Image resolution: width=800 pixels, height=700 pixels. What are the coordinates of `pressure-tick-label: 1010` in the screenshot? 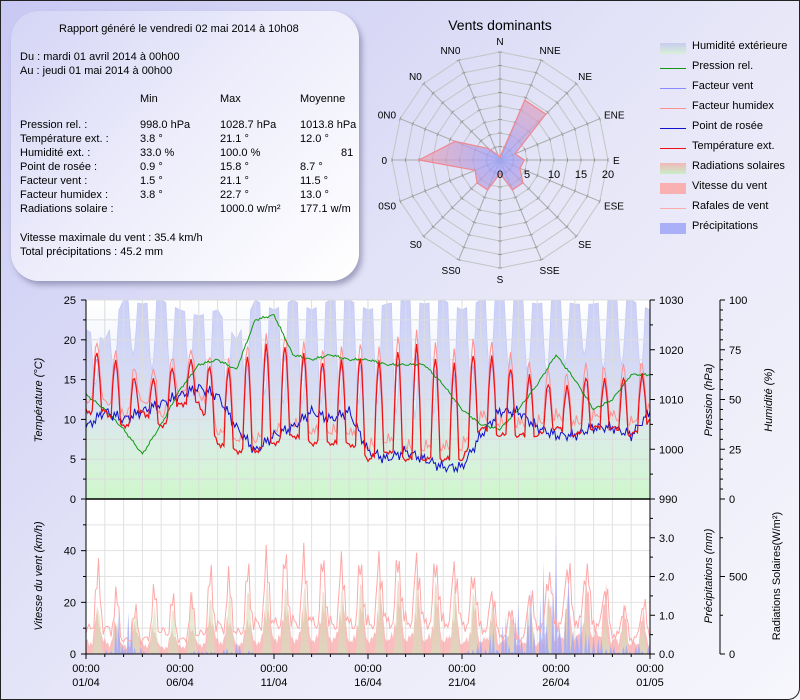 It's located at (671, 401).